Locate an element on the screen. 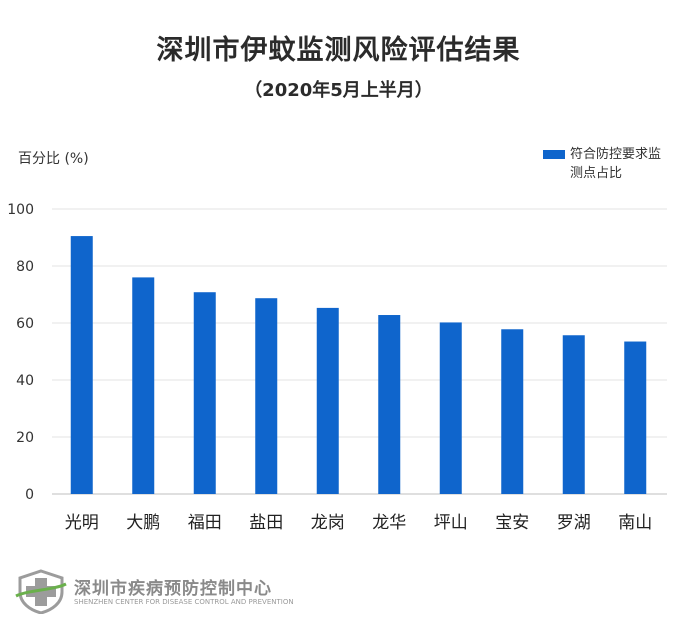 This screenshot has width=677, height=631. y-tick-label: 0 is located at coordinates (29, 495).